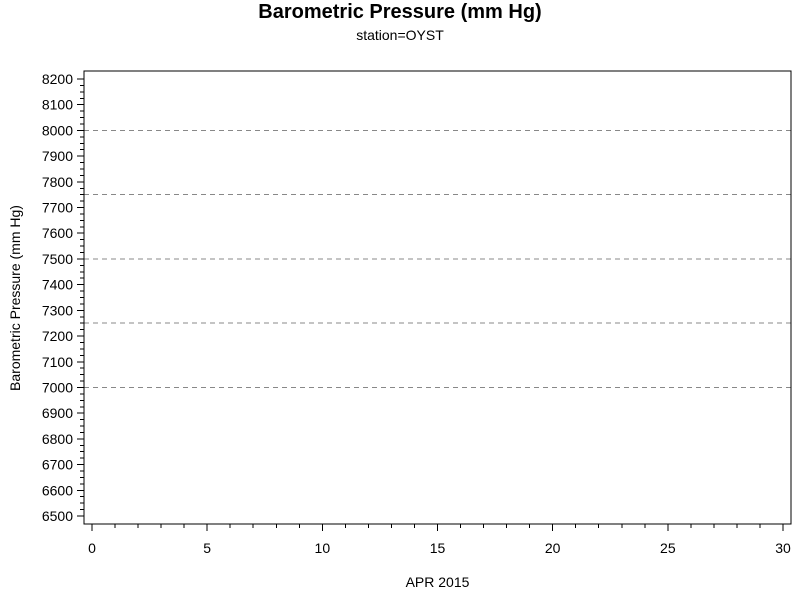  I want to click on y-tick-label: 8100, so click(57, 105).